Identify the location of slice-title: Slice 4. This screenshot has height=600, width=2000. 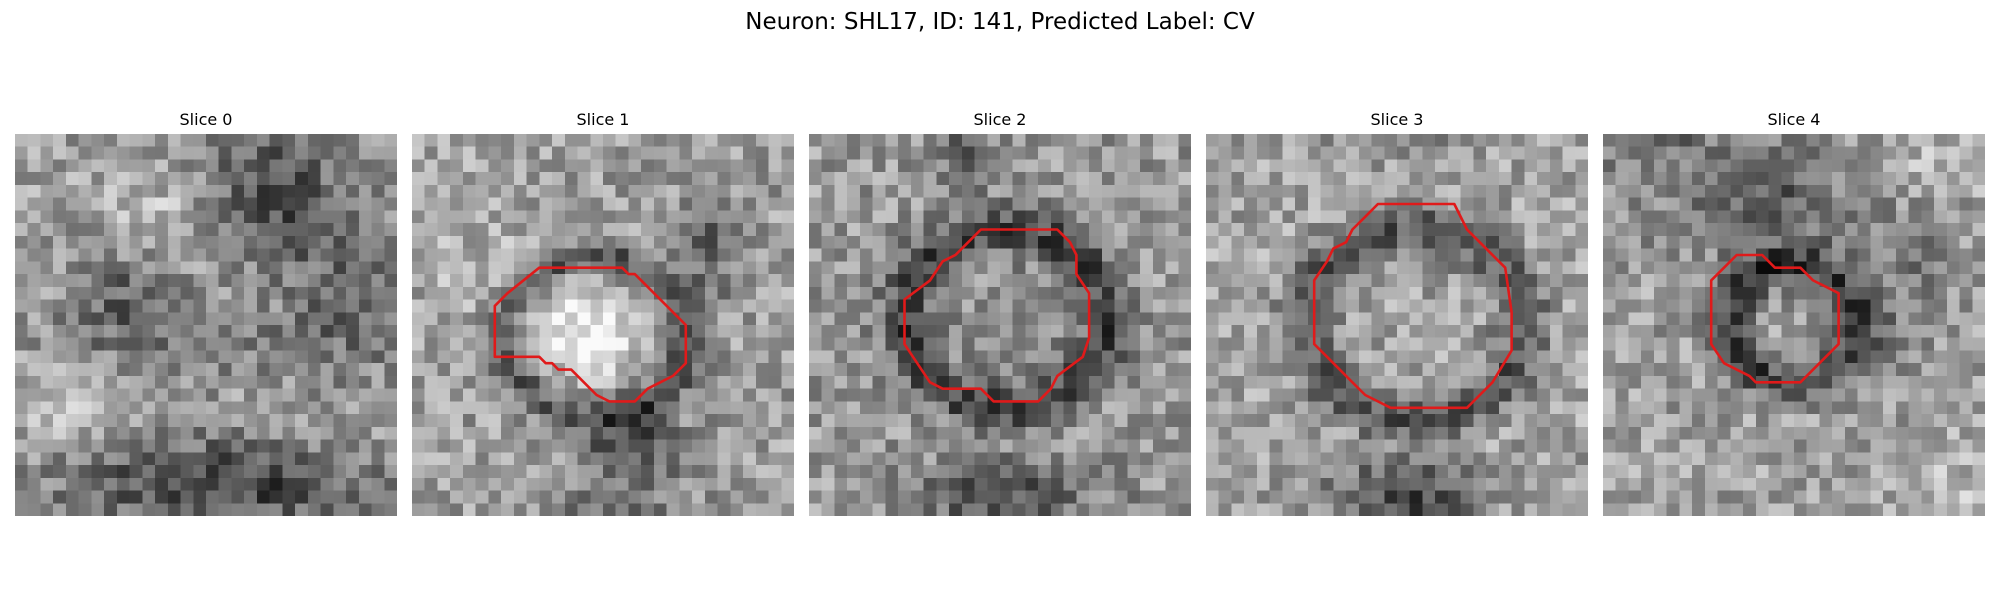
(1794, 119).